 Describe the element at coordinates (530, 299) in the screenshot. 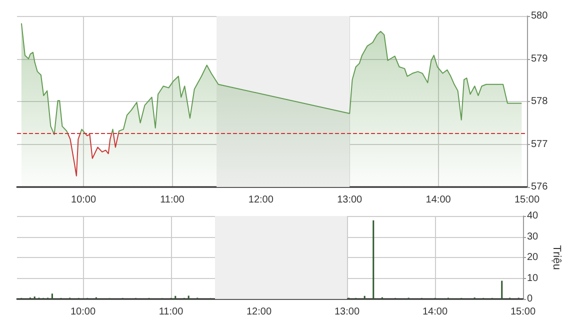

I see `y-tick-label: 0` at that location.